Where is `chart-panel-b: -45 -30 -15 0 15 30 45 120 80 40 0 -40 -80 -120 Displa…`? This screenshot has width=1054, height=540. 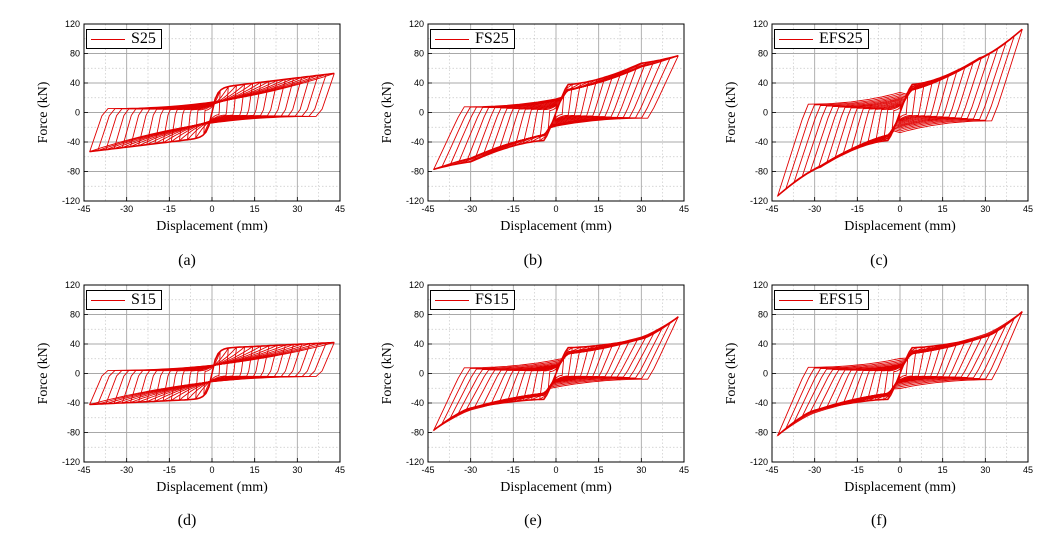 chart-panel-b: -45 -30 -15 0 15 30 45 120 80 40 0 -40 -80 -120 Displa… is located at coordinates (534, 126).